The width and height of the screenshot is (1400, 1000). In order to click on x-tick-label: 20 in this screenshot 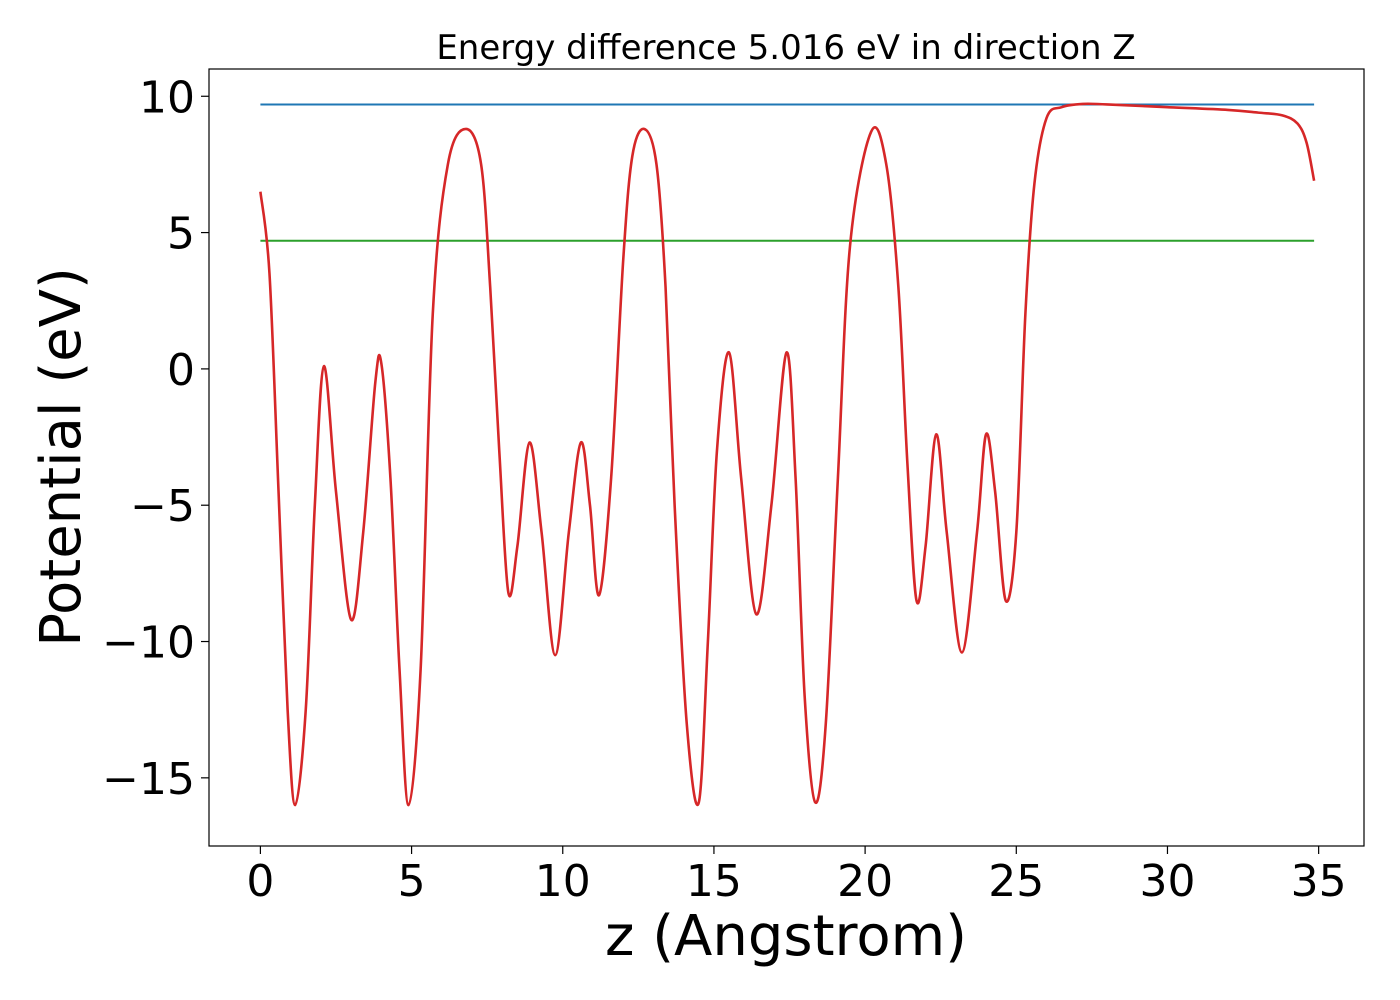, I will do `click(865, 881)`.